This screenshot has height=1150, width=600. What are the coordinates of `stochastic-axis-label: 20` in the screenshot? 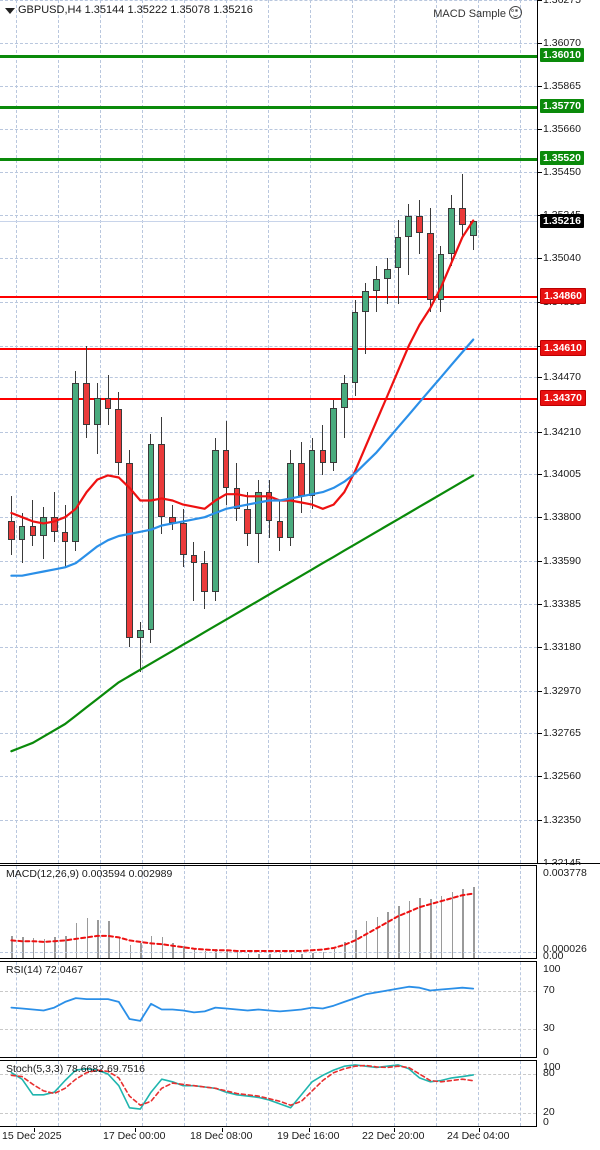 It's located at (549, 1112).